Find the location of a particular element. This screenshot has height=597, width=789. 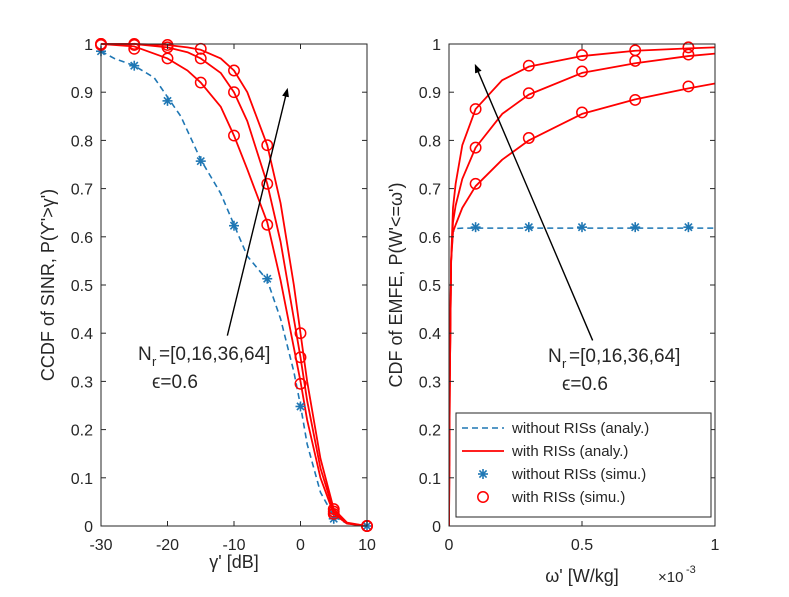

ccdf-ytick-label: 0.6 is located at coordinates (82, 238).